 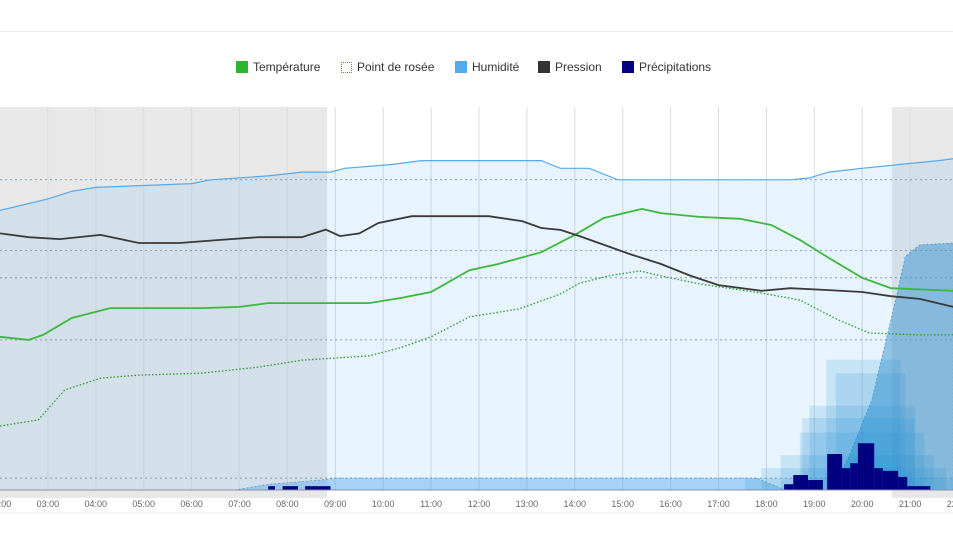 What do you see at coordinates (383, 504) in the screenshot?
I see `x-tick-label: 10:00` at bounding box center [383, 504].